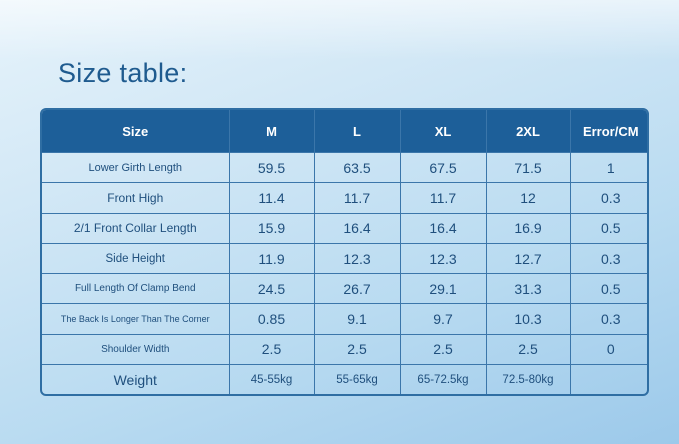 This screenshot has height=444, width=679. Describe the element at coordinates (271, 228) in the screenshot. I see `table-cell: 15.9` at that location.